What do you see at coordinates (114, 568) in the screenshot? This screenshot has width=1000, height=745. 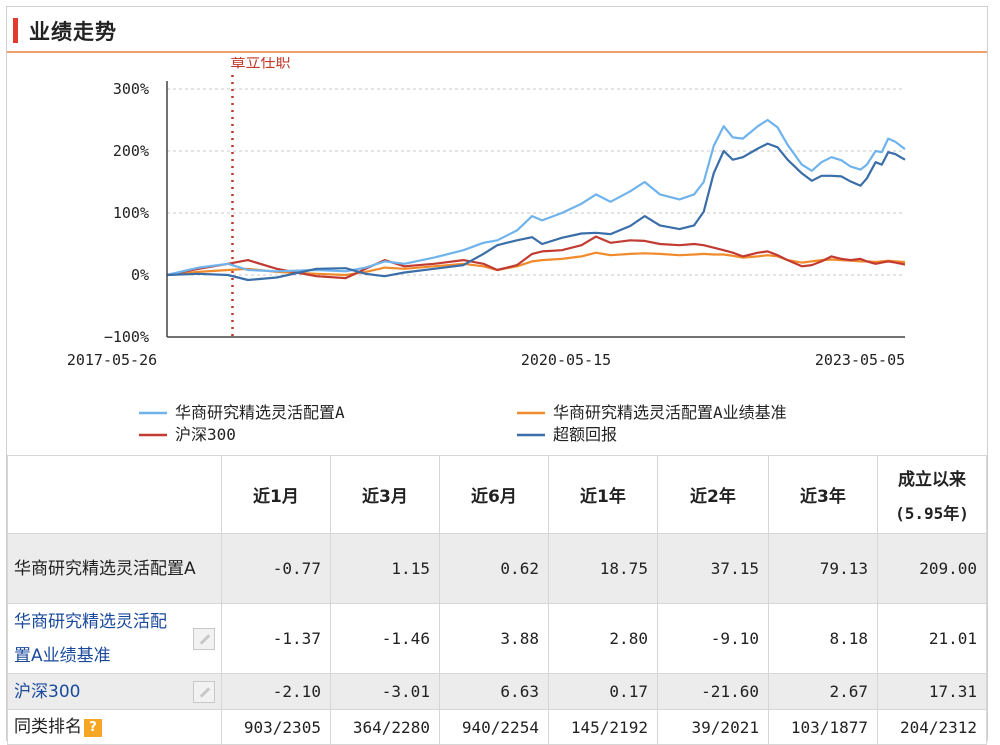 I see `row-name-fund: 华商研究精选灵活配置A` at bounding box center [114, 568].